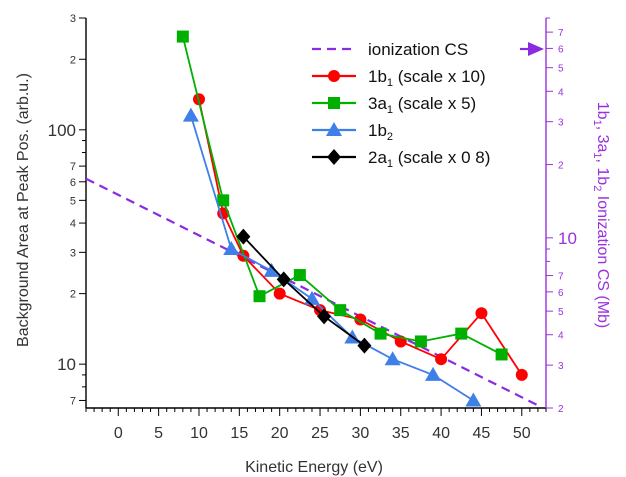  Describe the element at coordinates (380, 132) in the screenshot. I see `legend-label: 1b2` at that location.